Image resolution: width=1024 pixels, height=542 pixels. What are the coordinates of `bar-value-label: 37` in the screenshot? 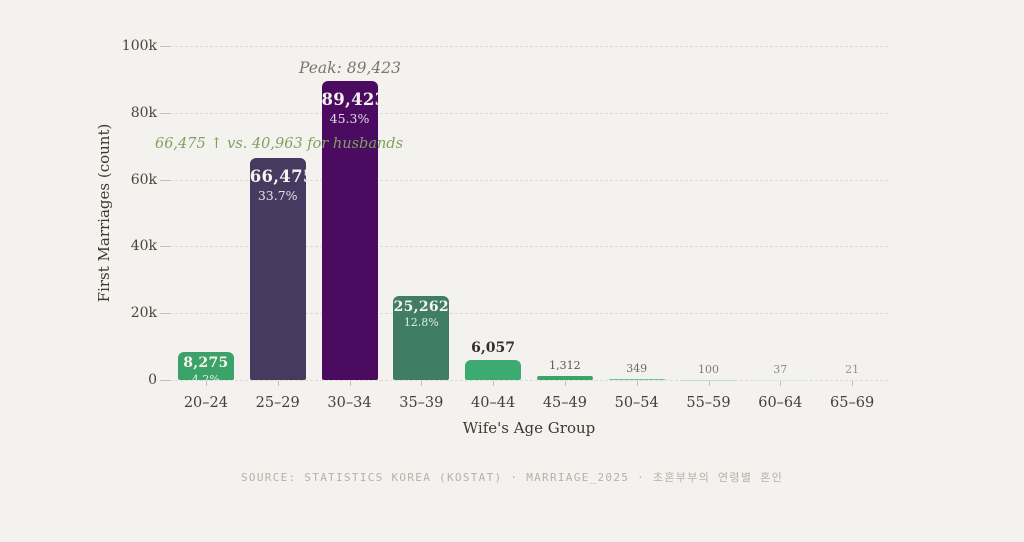 It's located at (780, 369).